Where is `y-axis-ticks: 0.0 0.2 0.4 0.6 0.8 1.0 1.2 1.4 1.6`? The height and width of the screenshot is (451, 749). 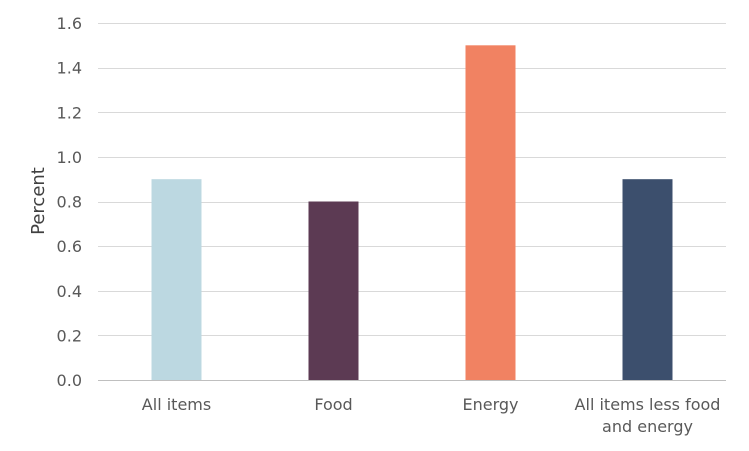
y-axis-ticks: 0.0 0.2 0.4 0.6 0.8 1.0 1.2 1.4 1.6 is located at coordinates (69, 202).